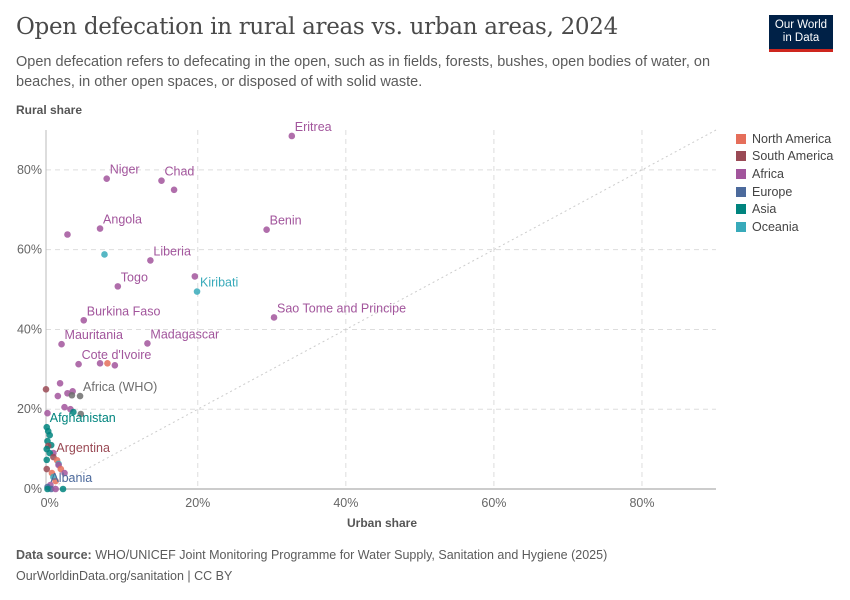 The width and height of the screenshot is (850, 600). Describe the element at coordinates (117, 355) in the screenshot. I see `data-label: Cote d'Ivoire` at that location.